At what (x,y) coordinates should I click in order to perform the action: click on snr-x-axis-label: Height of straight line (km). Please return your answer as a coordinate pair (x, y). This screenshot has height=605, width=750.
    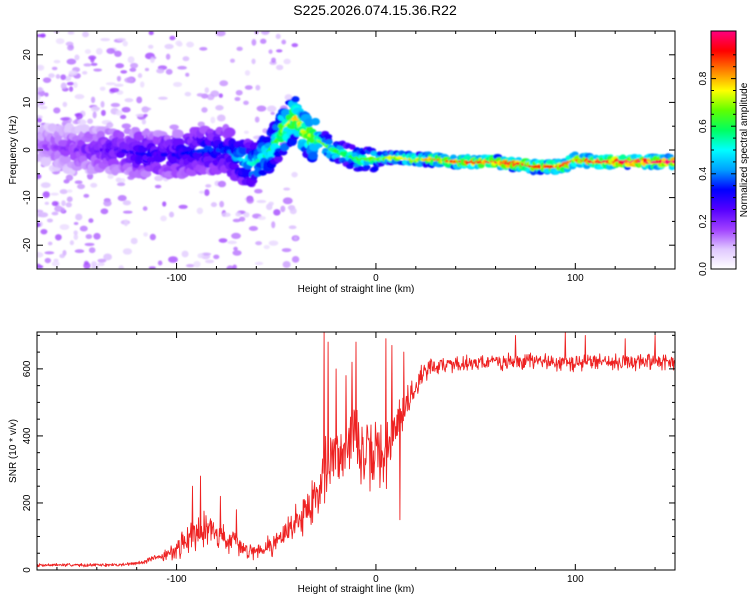
    Looking at the image, I should click on (356, 589).